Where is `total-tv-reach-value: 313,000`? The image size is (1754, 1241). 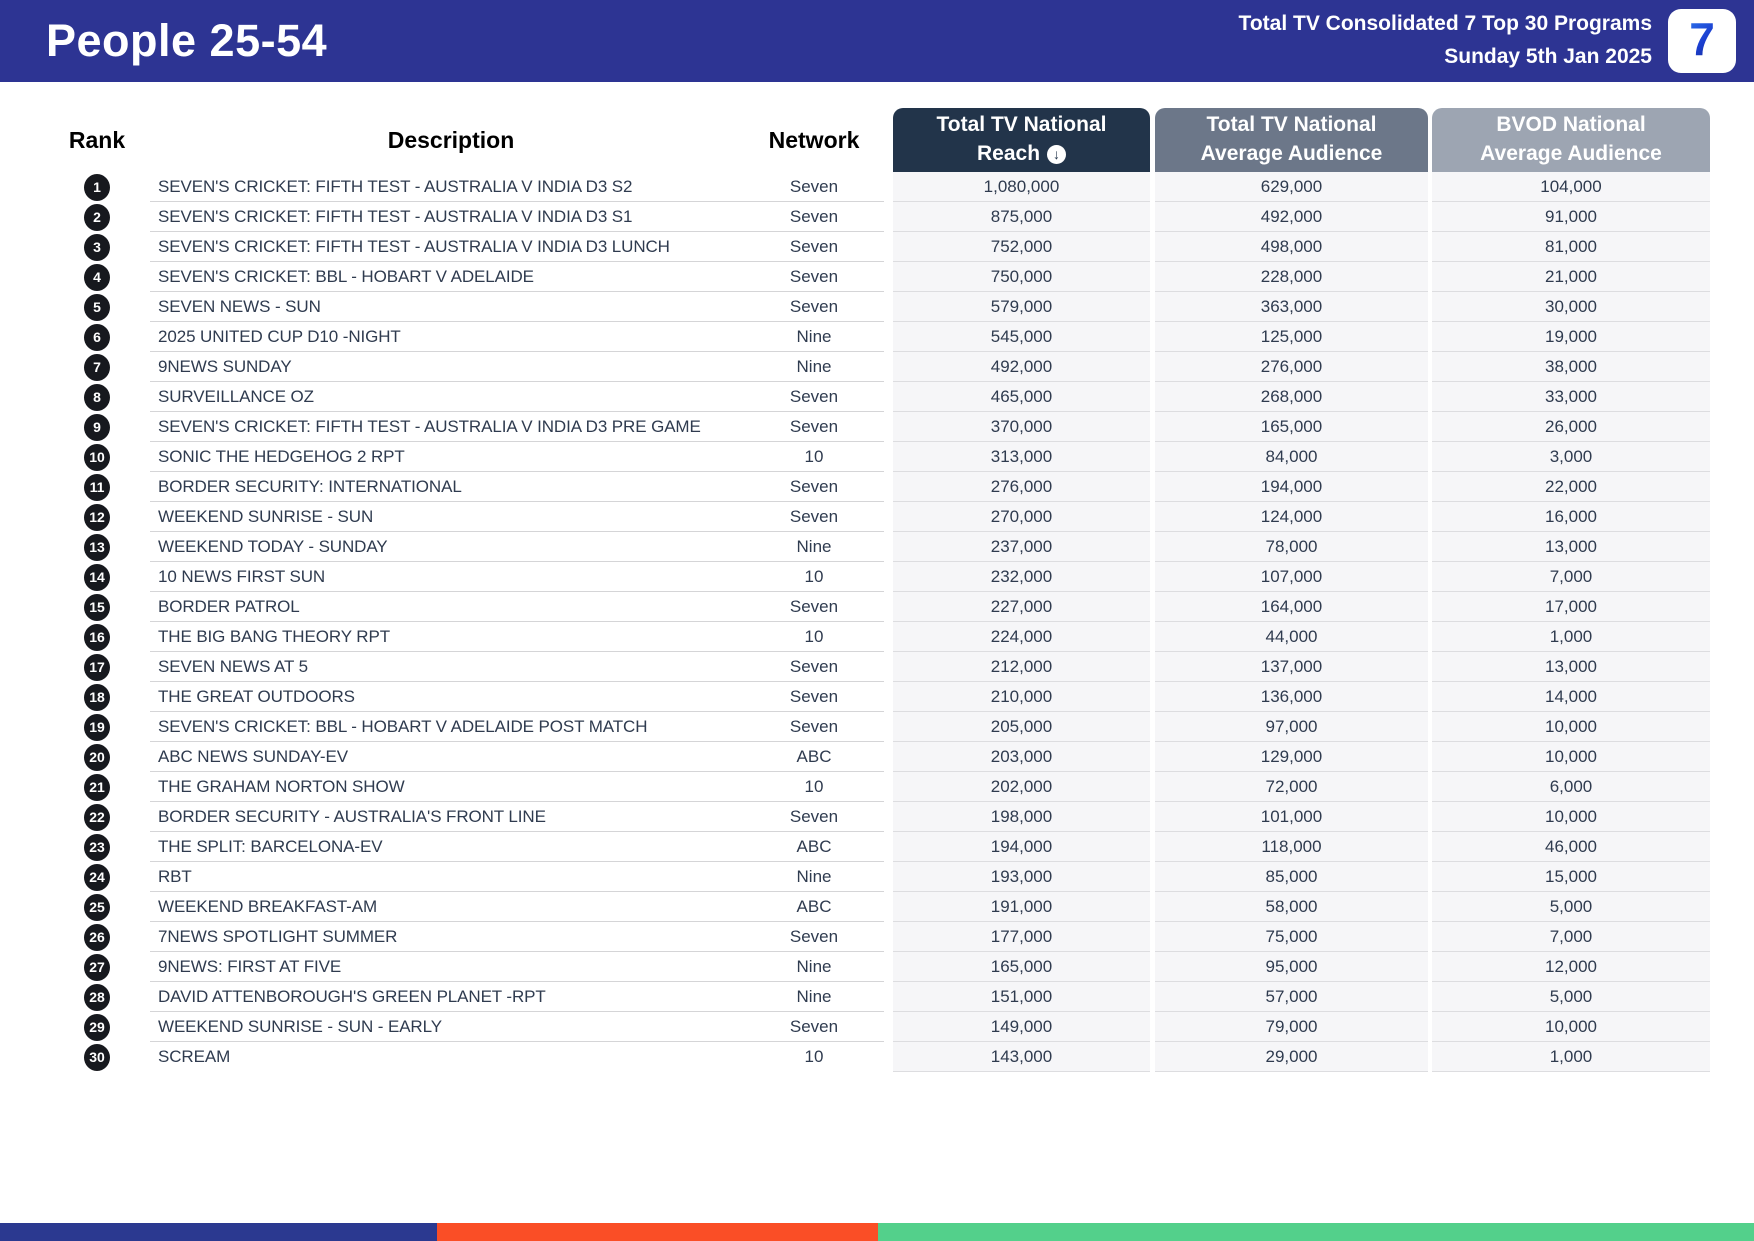 total-tv-reach-value: 313,000 is located at coordinates (1021, 457).